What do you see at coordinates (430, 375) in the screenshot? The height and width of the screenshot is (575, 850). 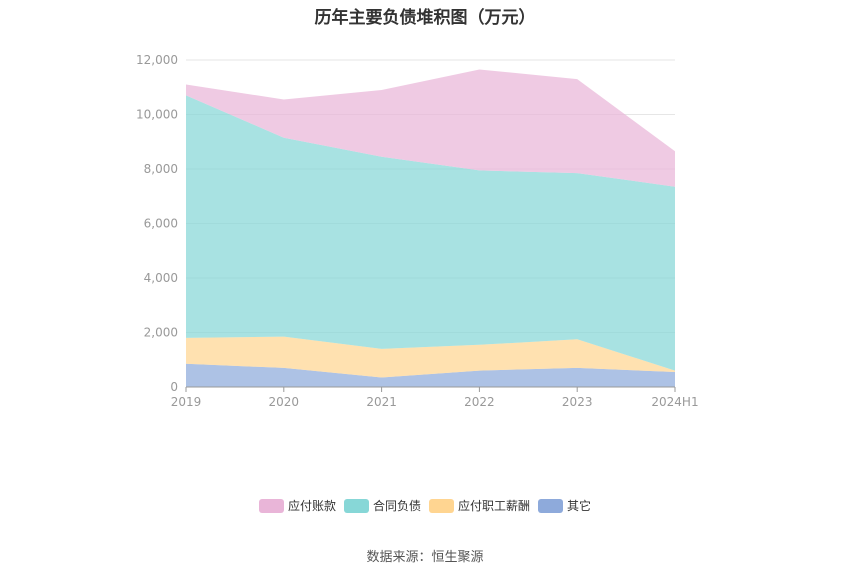 I see `area-series-其它` at bounding box center [430, 375].